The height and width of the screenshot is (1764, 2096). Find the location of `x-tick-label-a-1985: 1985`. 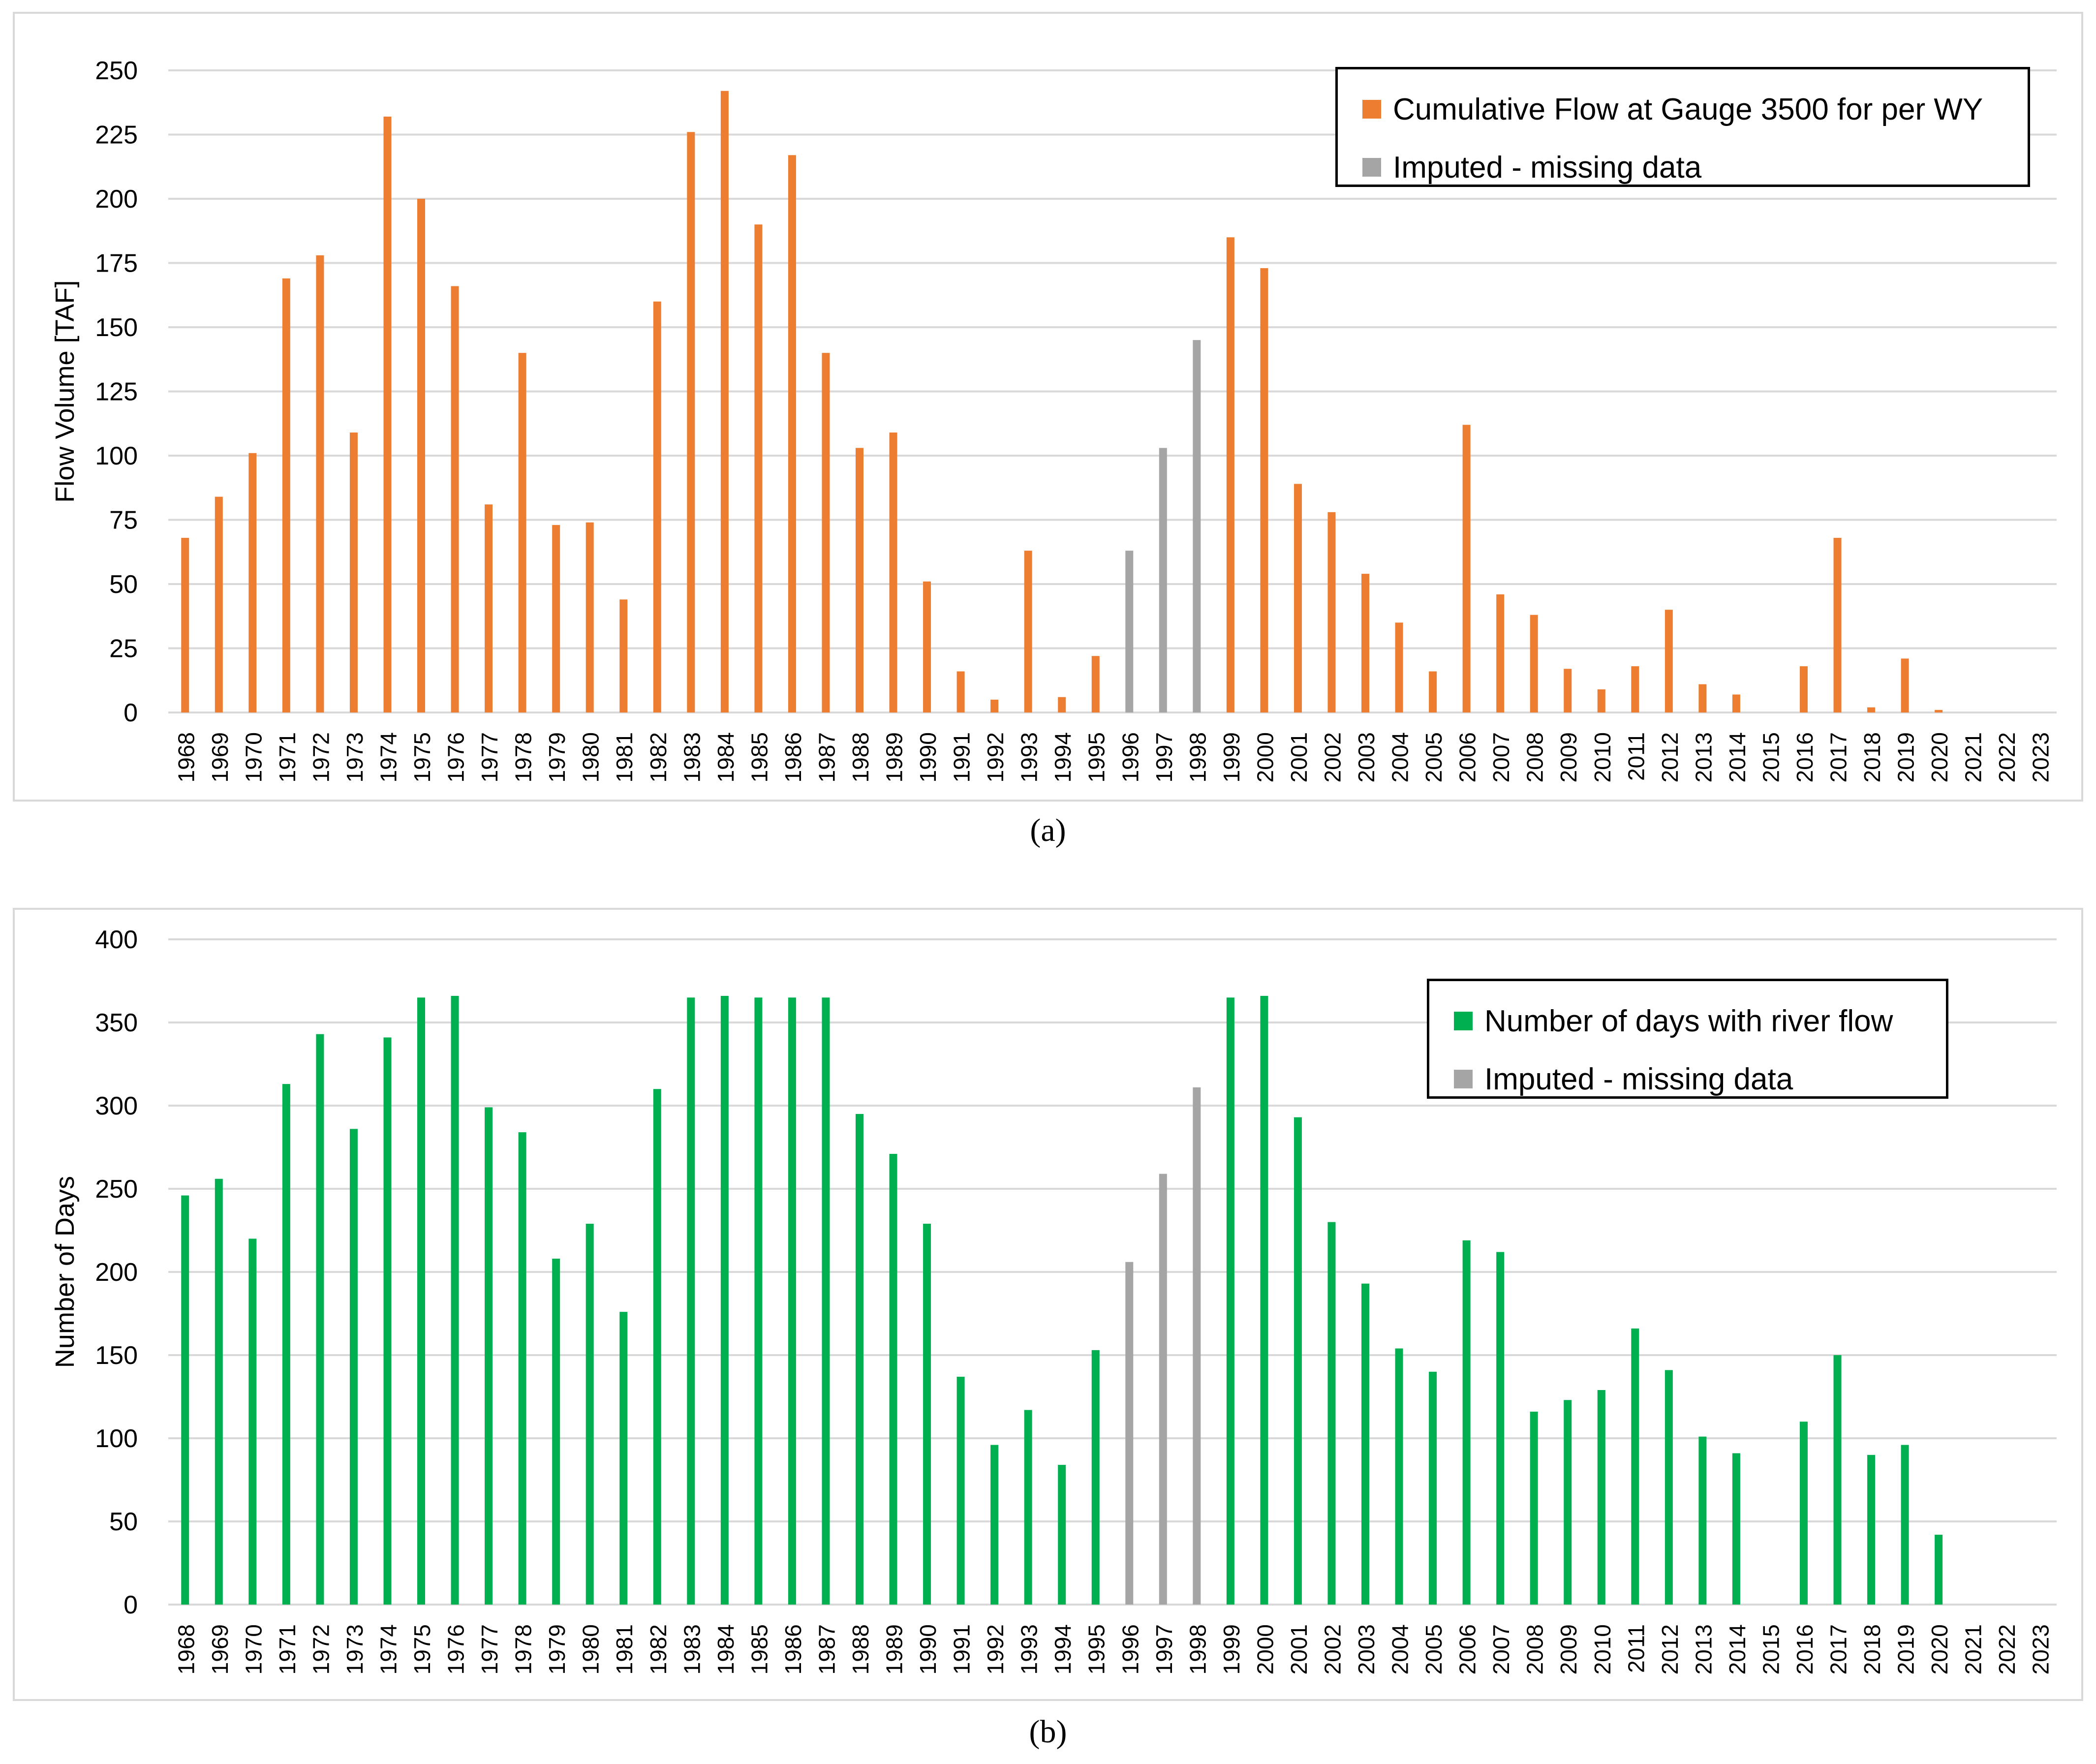

x-tick-label-a-1985: 1985 is located at coordinates (759, 757).